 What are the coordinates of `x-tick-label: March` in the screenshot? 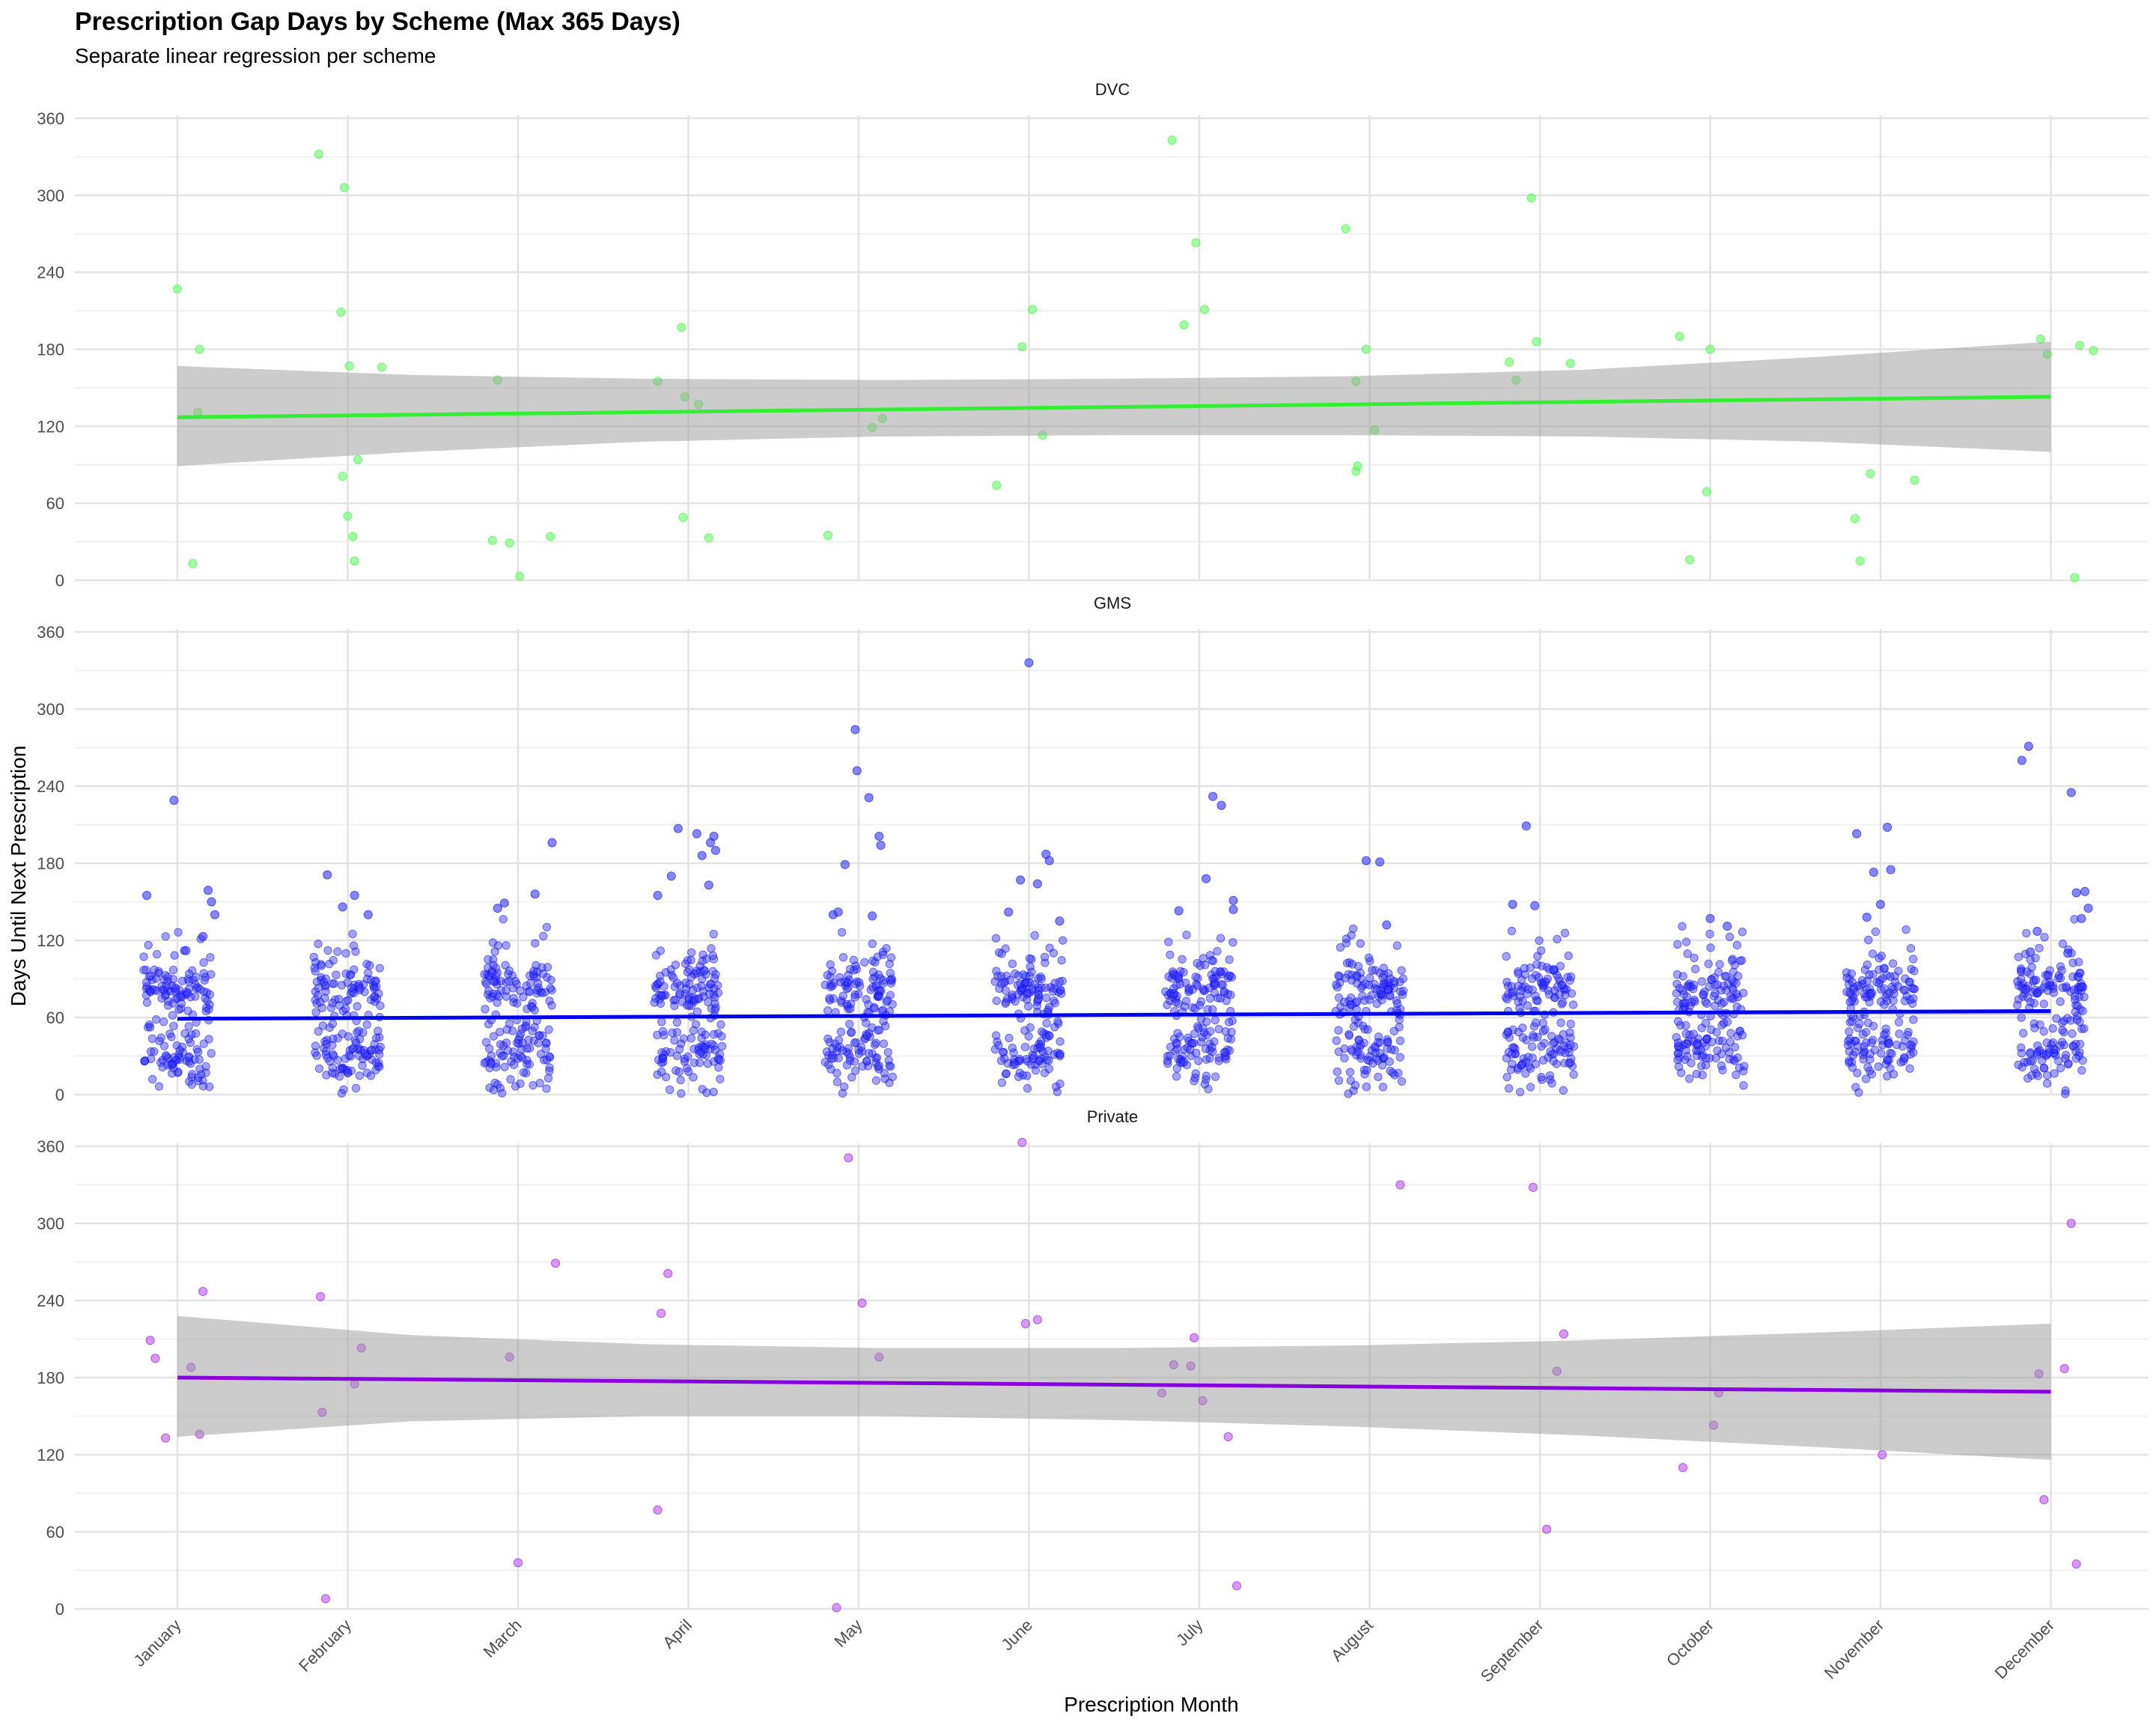 It's located at (503, 1638).